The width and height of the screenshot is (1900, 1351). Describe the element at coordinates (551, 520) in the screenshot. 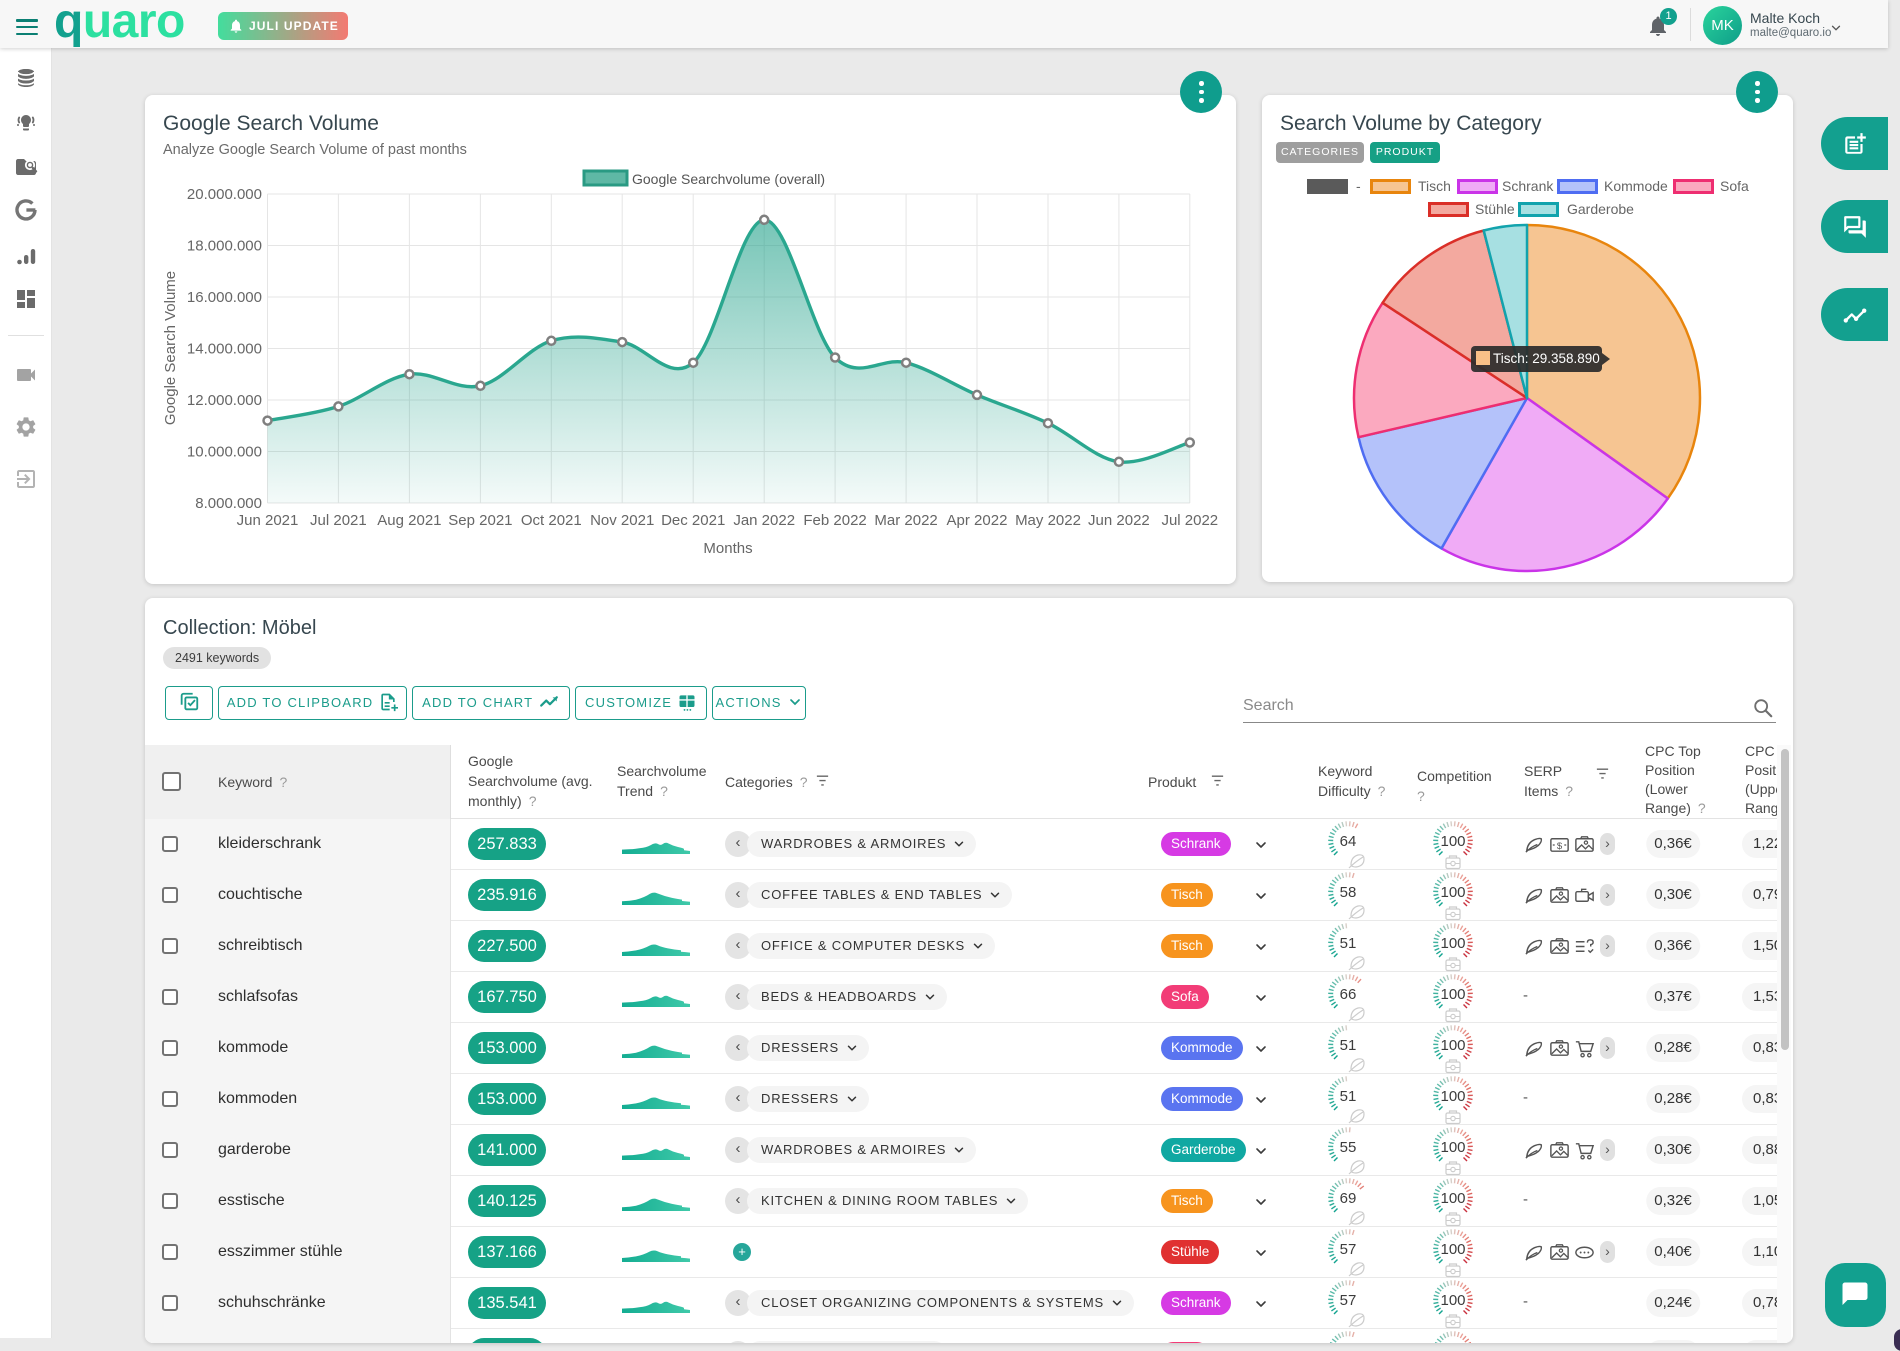

I see `svg-text: Oct 2021` at that location.